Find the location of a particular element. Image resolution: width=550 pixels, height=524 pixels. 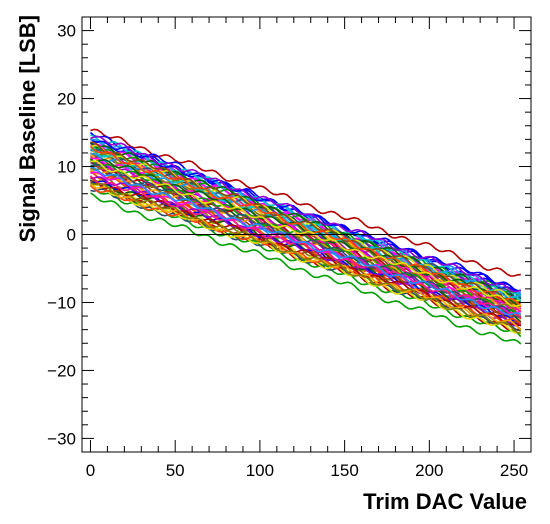

y-tick-label: 10 is located at coordinates (66, 167).